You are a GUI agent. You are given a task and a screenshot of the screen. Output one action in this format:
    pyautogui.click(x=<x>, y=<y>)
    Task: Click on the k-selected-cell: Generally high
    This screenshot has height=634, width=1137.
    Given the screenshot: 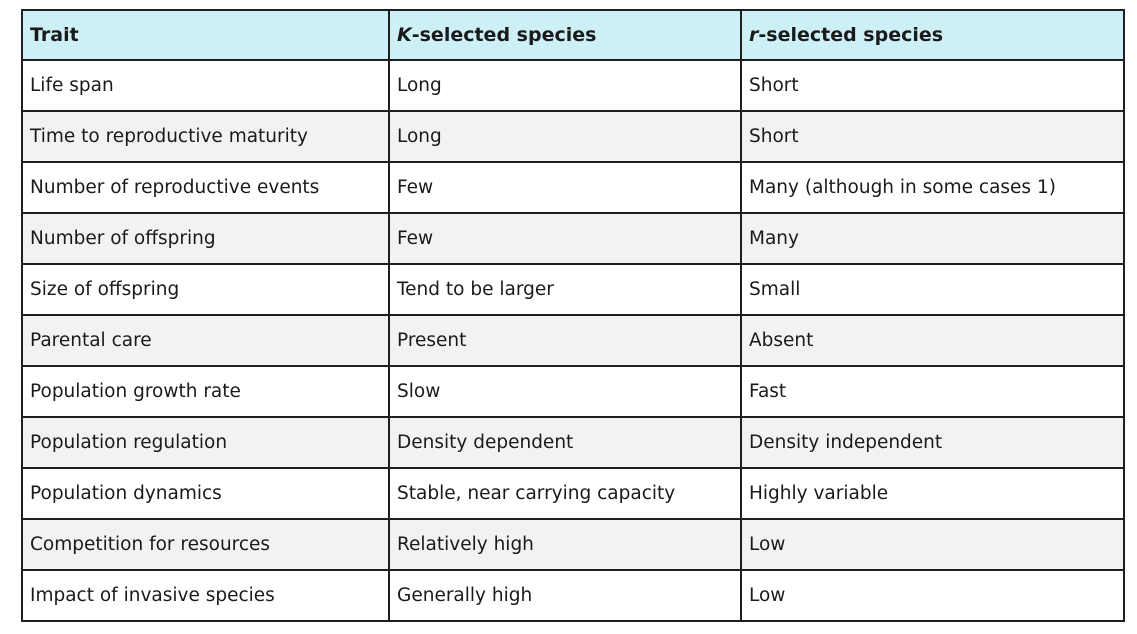 What is the action you would take?
    pyautogui.click(x=565, y=595)
    